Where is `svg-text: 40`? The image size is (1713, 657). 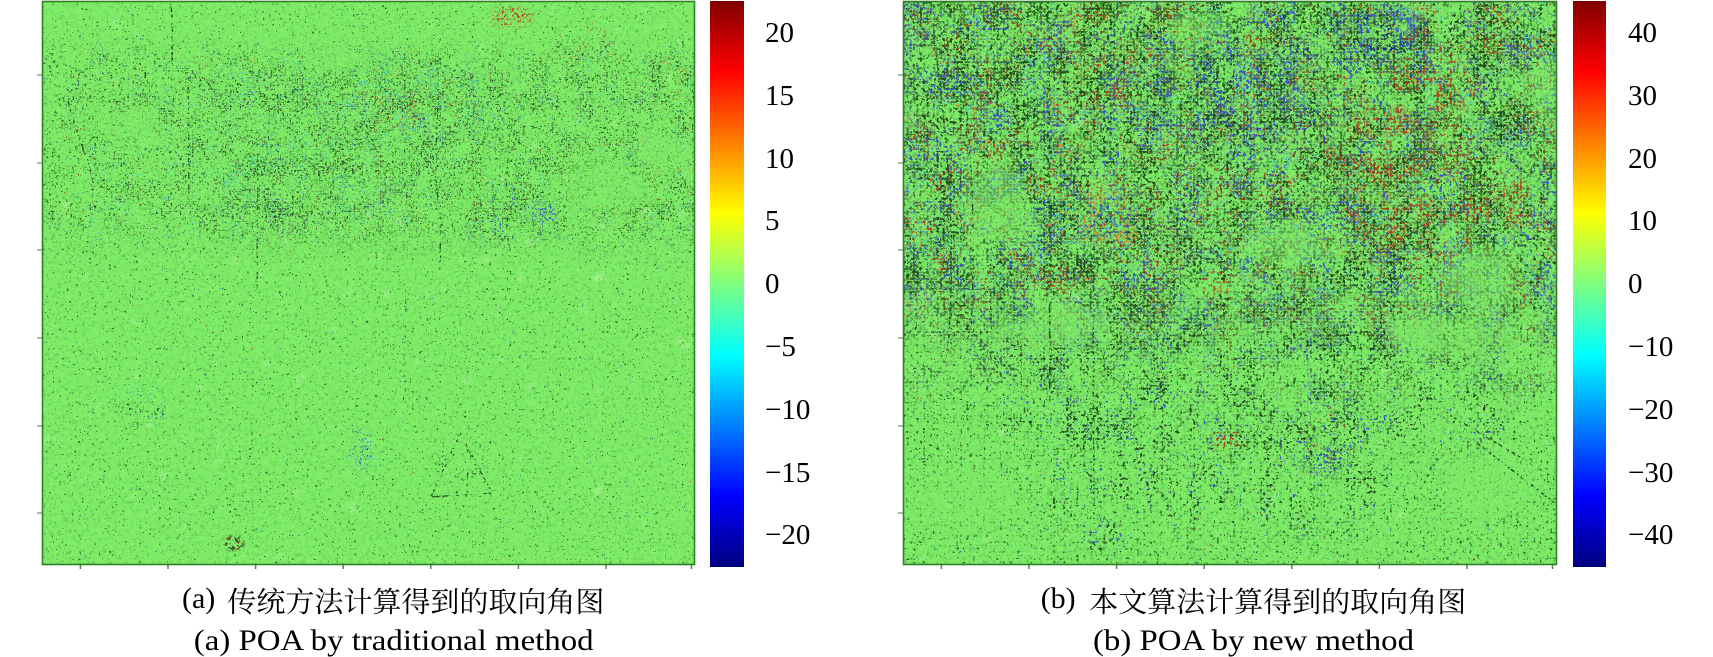
svg-text: 40 is located at coordinates (1642, 33).